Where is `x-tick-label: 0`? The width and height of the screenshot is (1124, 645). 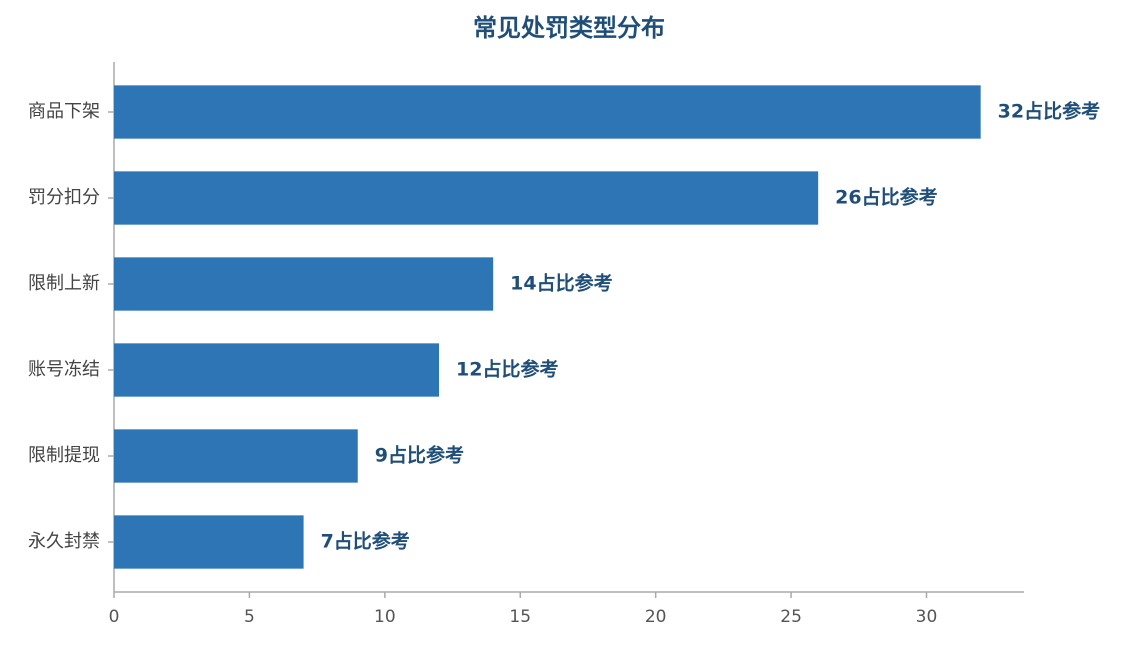
x-tick-label: 0 is located at coordinates (114, 617).